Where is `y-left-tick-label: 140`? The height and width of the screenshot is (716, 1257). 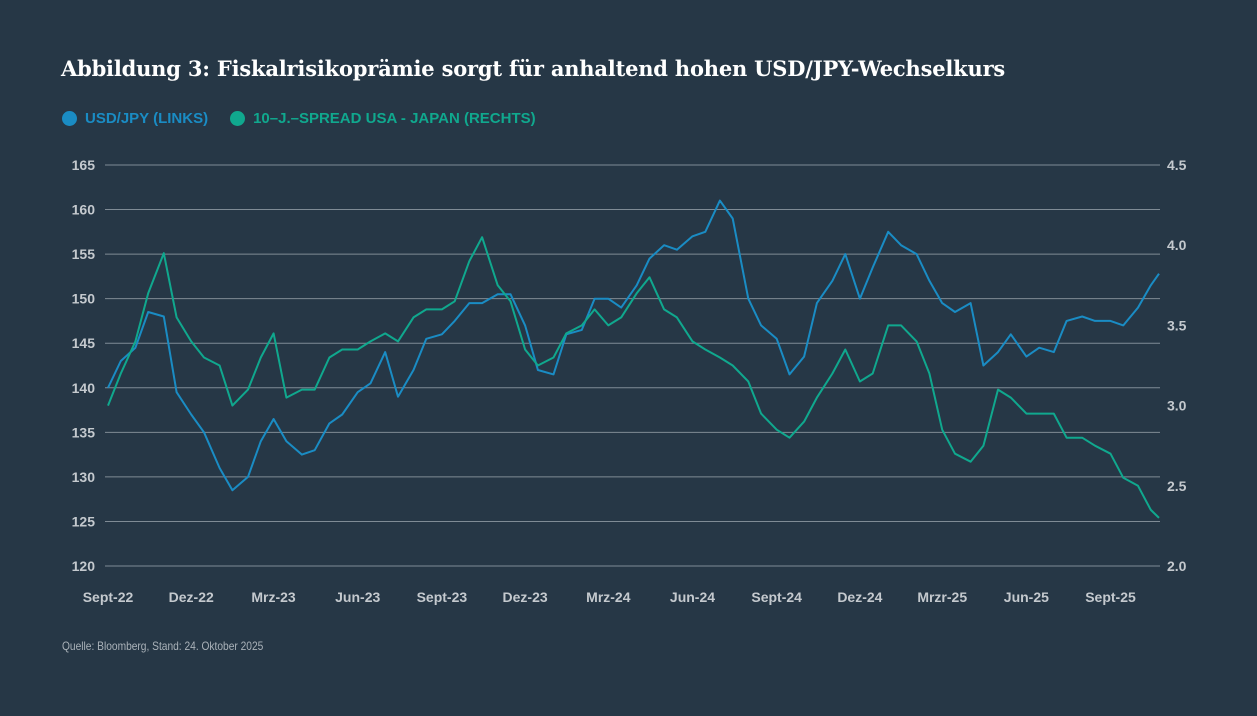
y-left-tick-label: 140 is located at coordinates (84, 388).